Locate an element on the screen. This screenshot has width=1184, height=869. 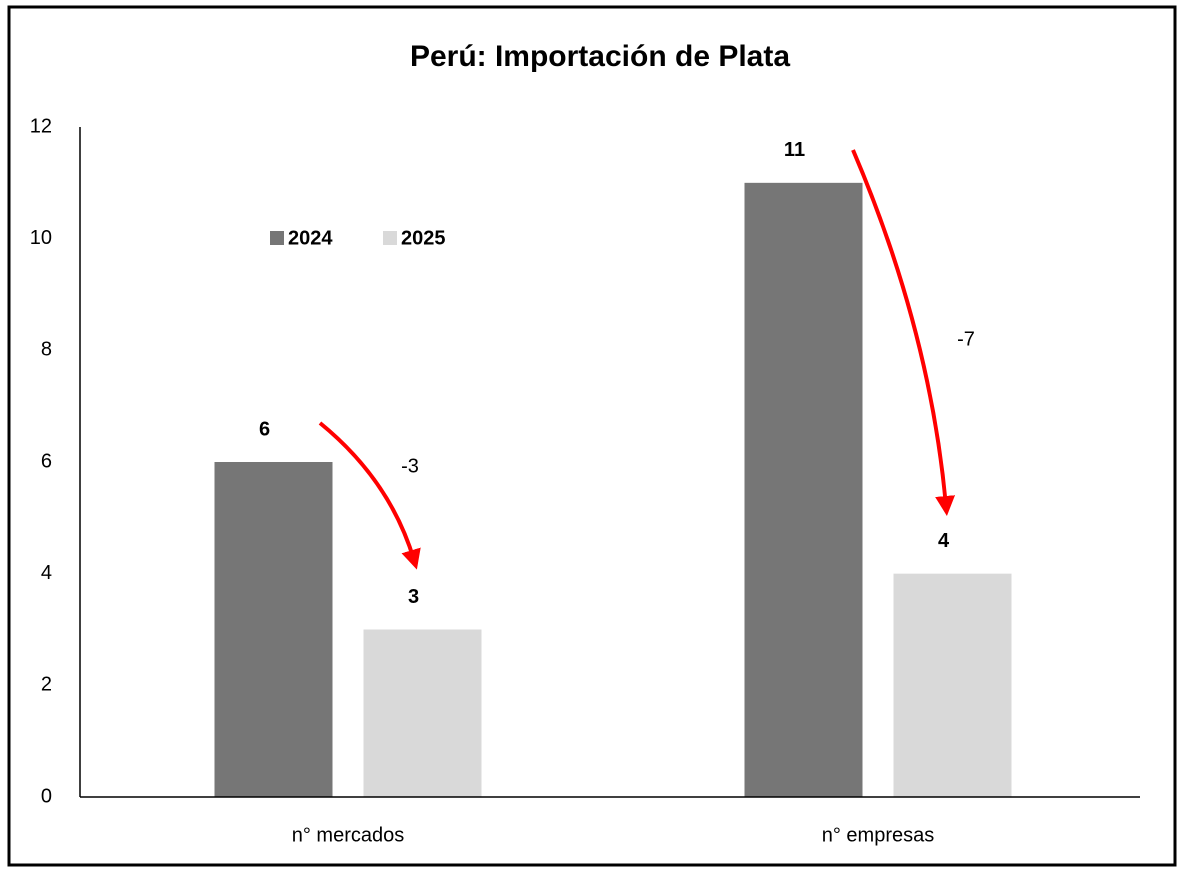
y-tick-label: 0 is located at coordinates (46, 796).